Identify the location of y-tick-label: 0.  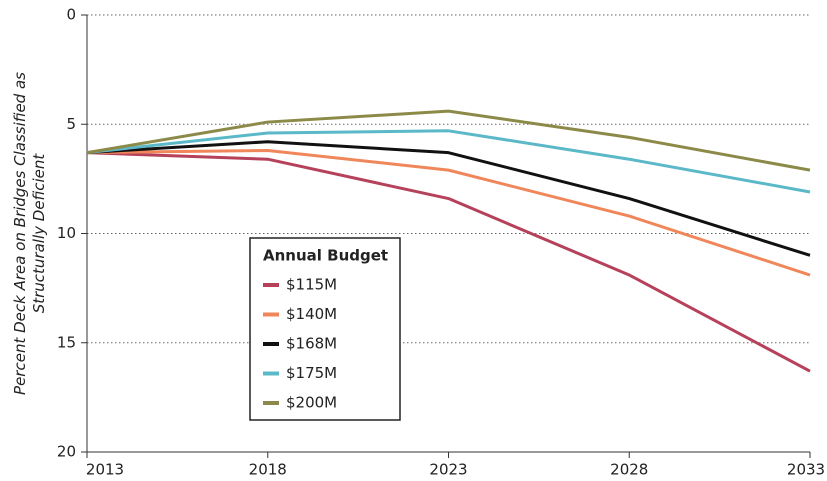
(71, 15).